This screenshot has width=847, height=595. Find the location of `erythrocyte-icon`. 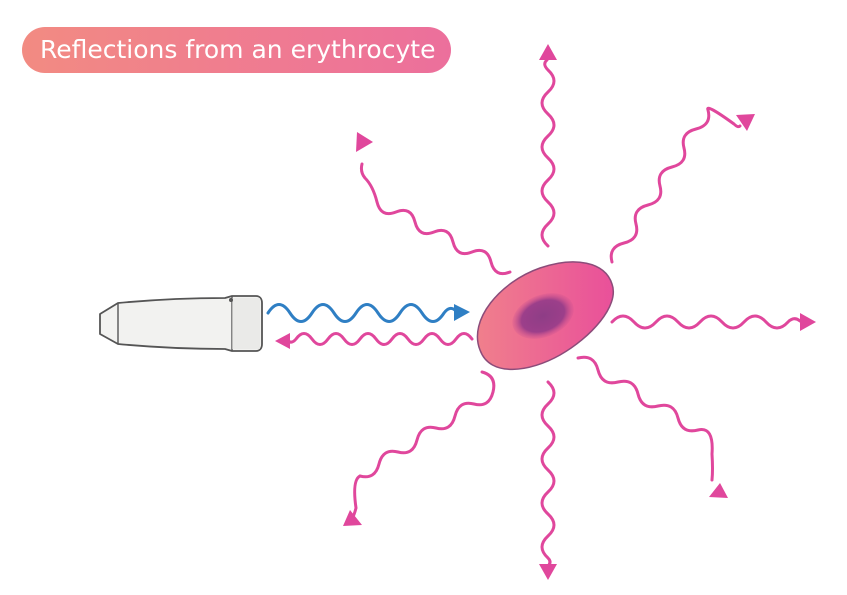

erythrocyte-icon is located at coordinates (545, 316).